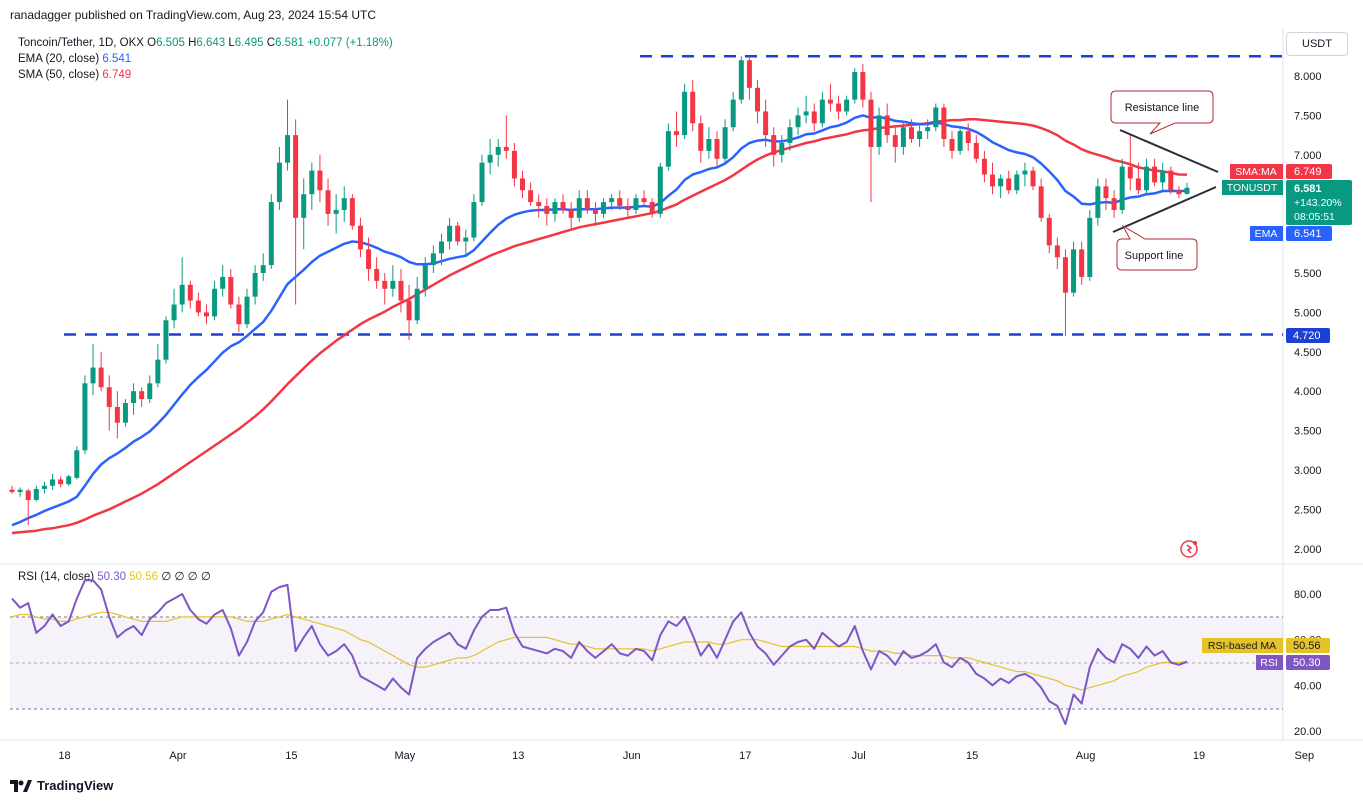 The image size is (1363, 804). Describe the element at coordinates (61, 785) in the screenshot. I see `brand-logo: TradingView` at that location.